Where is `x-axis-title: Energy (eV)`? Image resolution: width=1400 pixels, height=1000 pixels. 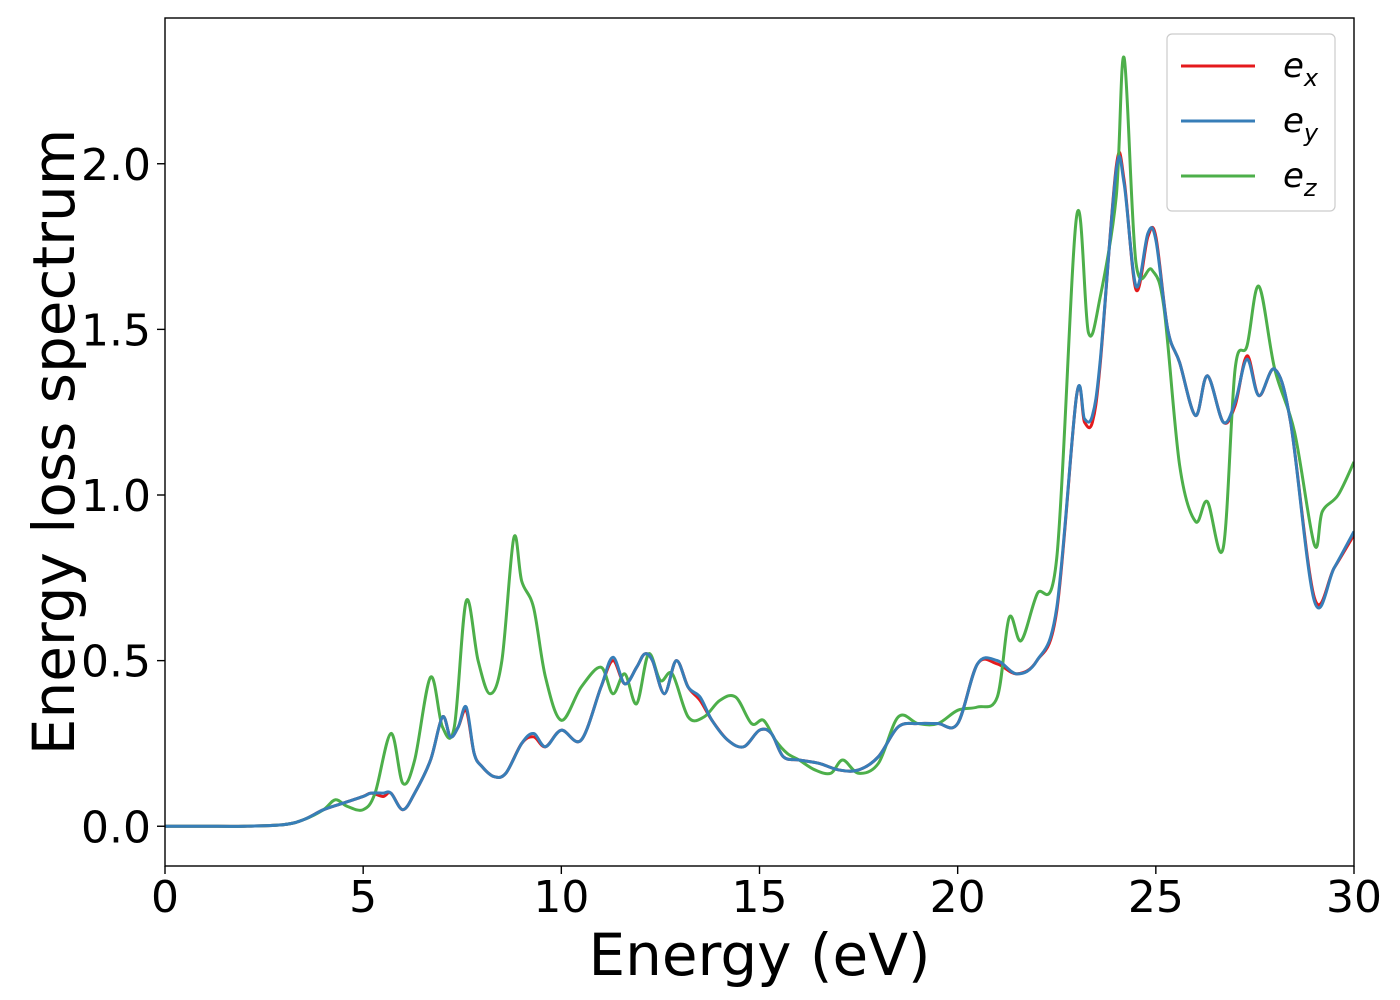
x-axis-title: Energy (eV) is located at coordinates (759, 955).